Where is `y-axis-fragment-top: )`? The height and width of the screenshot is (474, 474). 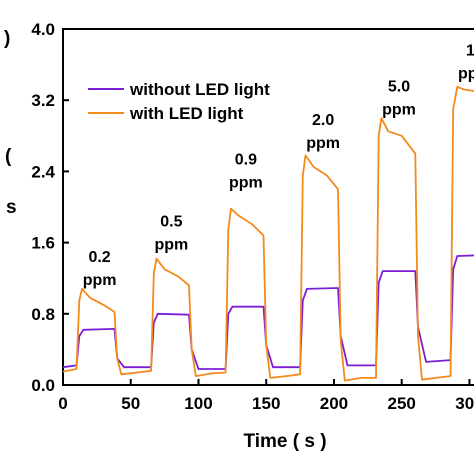
y-axis-fragment-top: ) is located at coordinates (7, 38).